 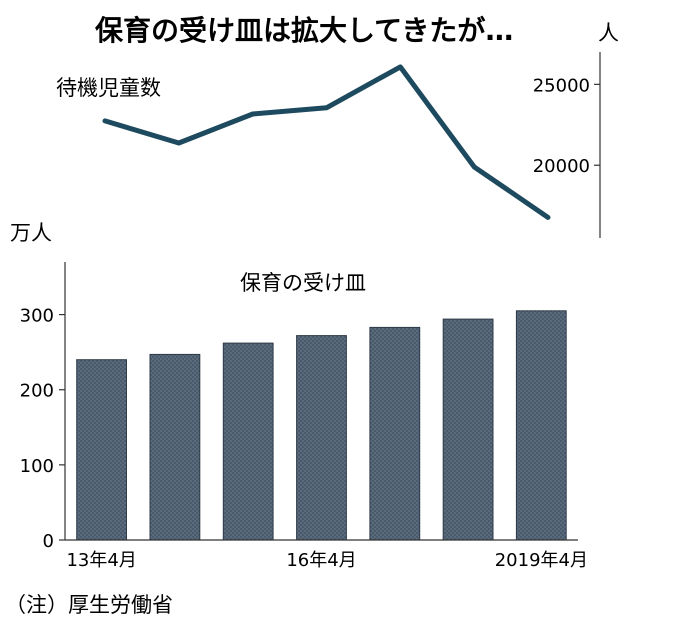 What do you see at coordinates (37, 391) in the screenshot?
I see `bar-y-tick-label: 200` at bounding box center [37, 391].